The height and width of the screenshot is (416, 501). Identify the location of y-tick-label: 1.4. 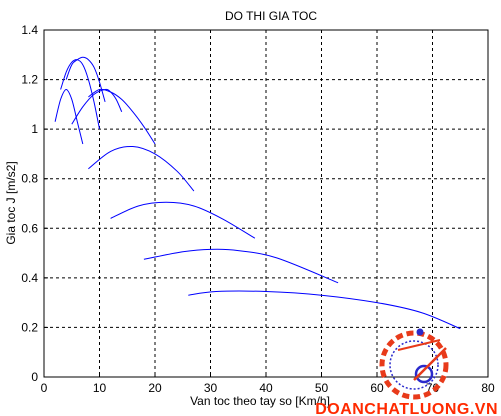
(29, 30).